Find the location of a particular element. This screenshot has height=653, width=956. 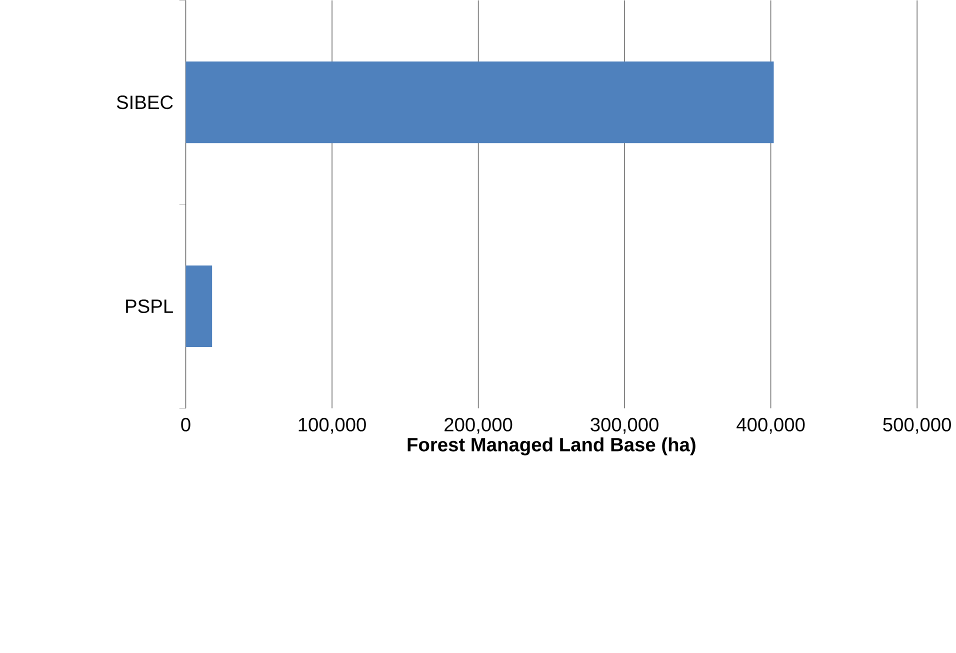

x-axis-title: Forest Managed Land Base (ha) is located at coordinates (552, 446).